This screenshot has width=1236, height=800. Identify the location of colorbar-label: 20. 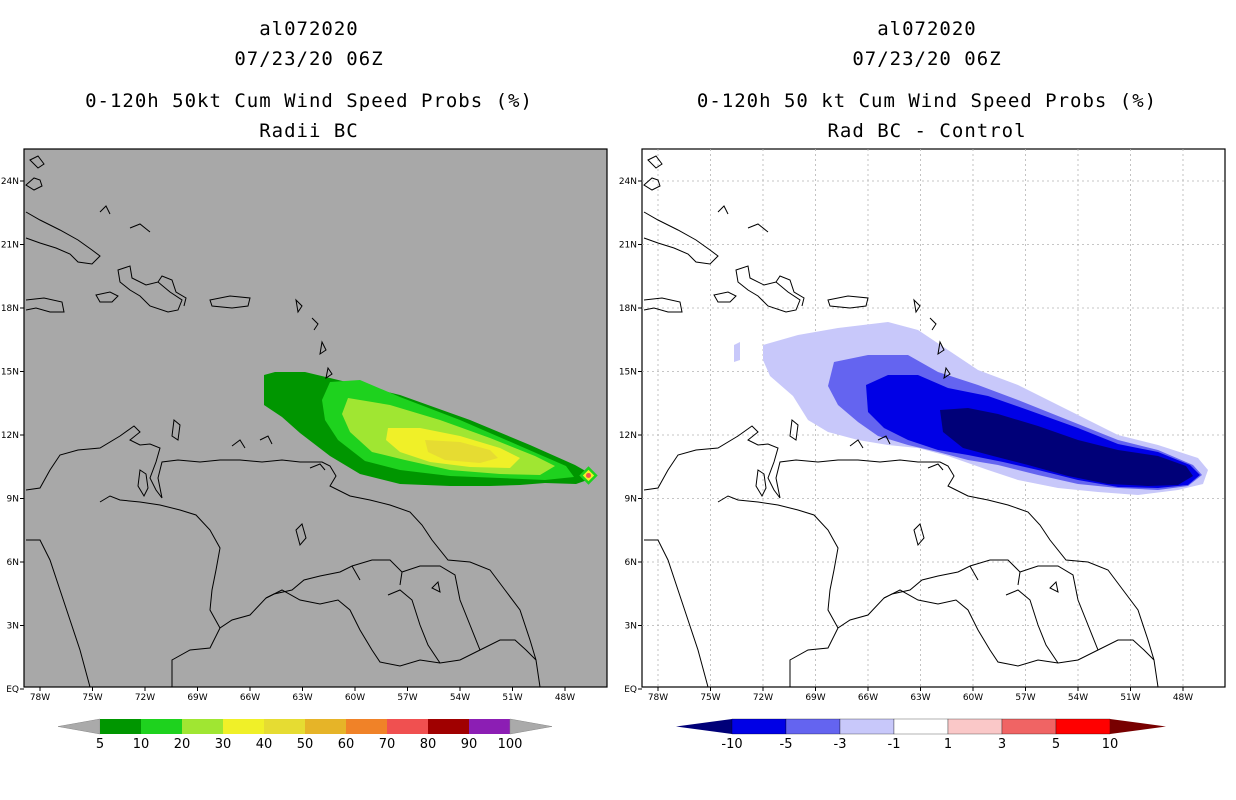
(182, 744).